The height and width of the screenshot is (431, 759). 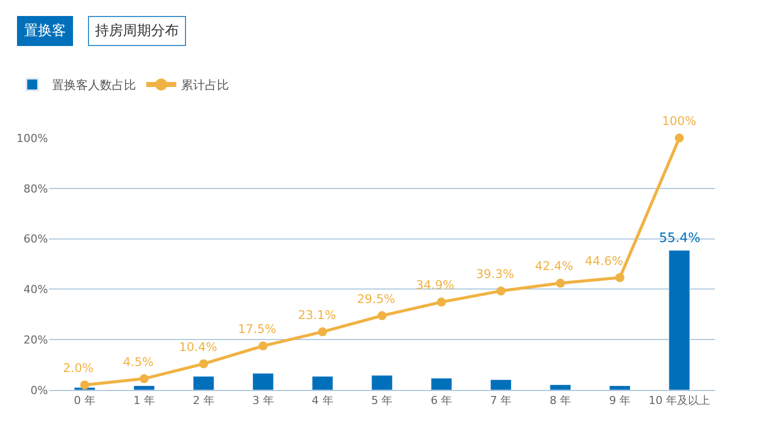 What do you see at coordinates (317, 315) in the screenshot?
I see `data-label: 23.1%` at bounding box center [317, 315].